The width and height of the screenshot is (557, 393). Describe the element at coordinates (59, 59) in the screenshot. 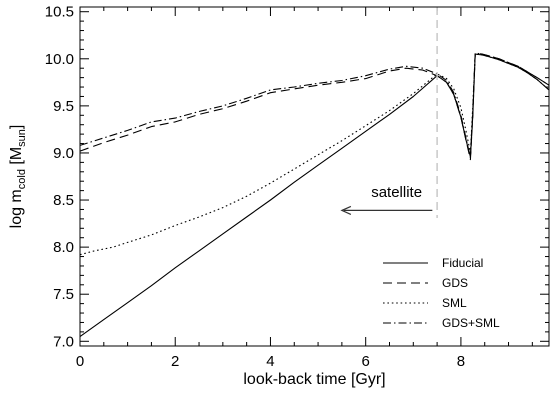

I see `y-tick-label: 10.0` at that location.